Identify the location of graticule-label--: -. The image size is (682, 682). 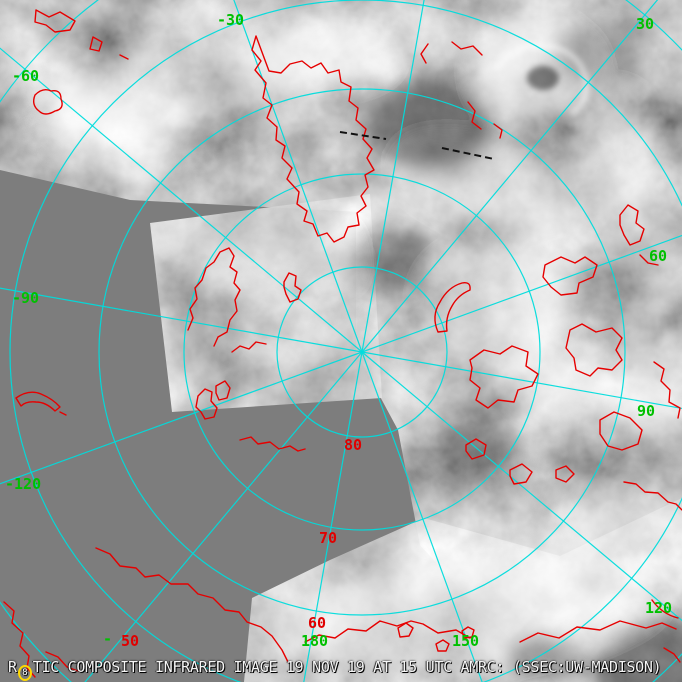
(107, 639).